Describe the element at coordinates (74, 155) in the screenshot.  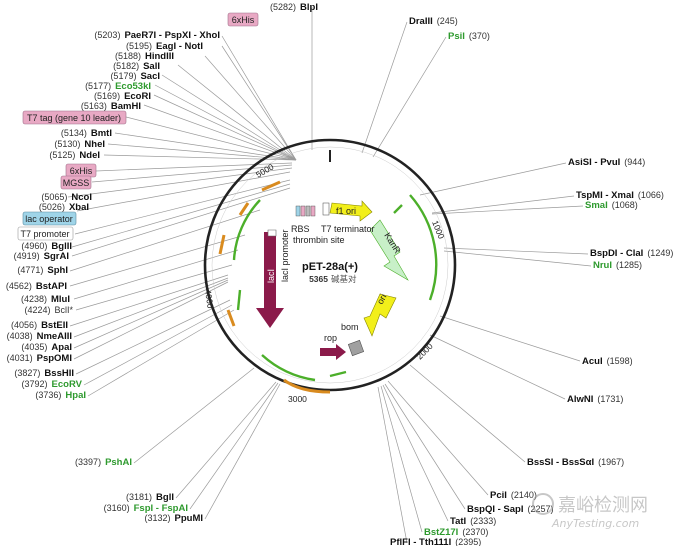
I see `site-ndei: (5125) NdeI` at that location.